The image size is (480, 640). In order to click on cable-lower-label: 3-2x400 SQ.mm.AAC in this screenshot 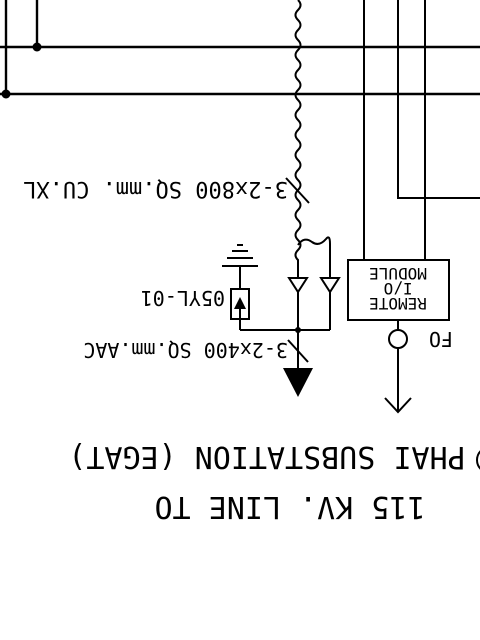, I will do `click(185, 350)`.